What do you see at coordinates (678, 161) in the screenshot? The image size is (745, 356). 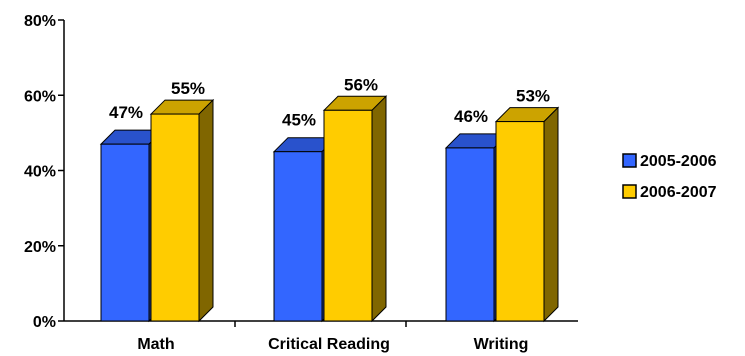 I see `legend-label: 2005-2006` at bounding box center [678, 161].